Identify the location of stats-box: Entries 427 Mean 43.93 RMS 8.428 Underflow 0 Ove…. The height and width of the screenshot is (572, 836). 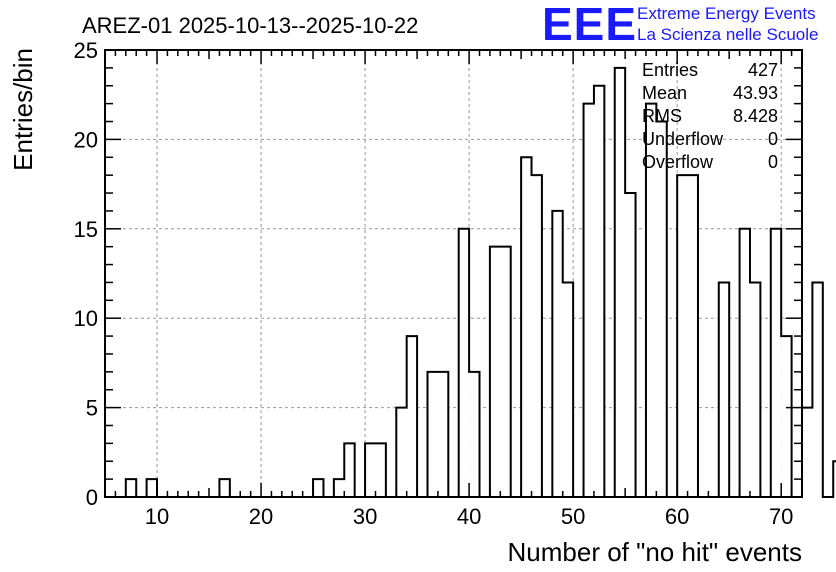
(710, 116).